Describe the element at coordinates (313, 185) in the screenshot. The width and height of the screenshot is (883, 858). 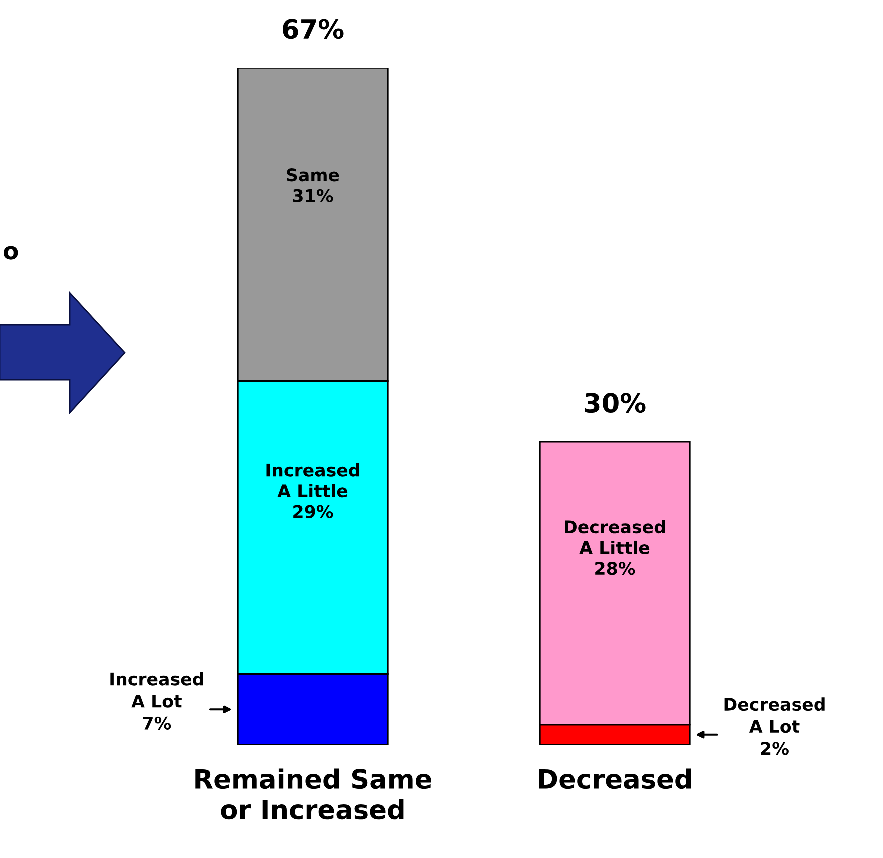
I see `data-label: Same 31%` at that location.